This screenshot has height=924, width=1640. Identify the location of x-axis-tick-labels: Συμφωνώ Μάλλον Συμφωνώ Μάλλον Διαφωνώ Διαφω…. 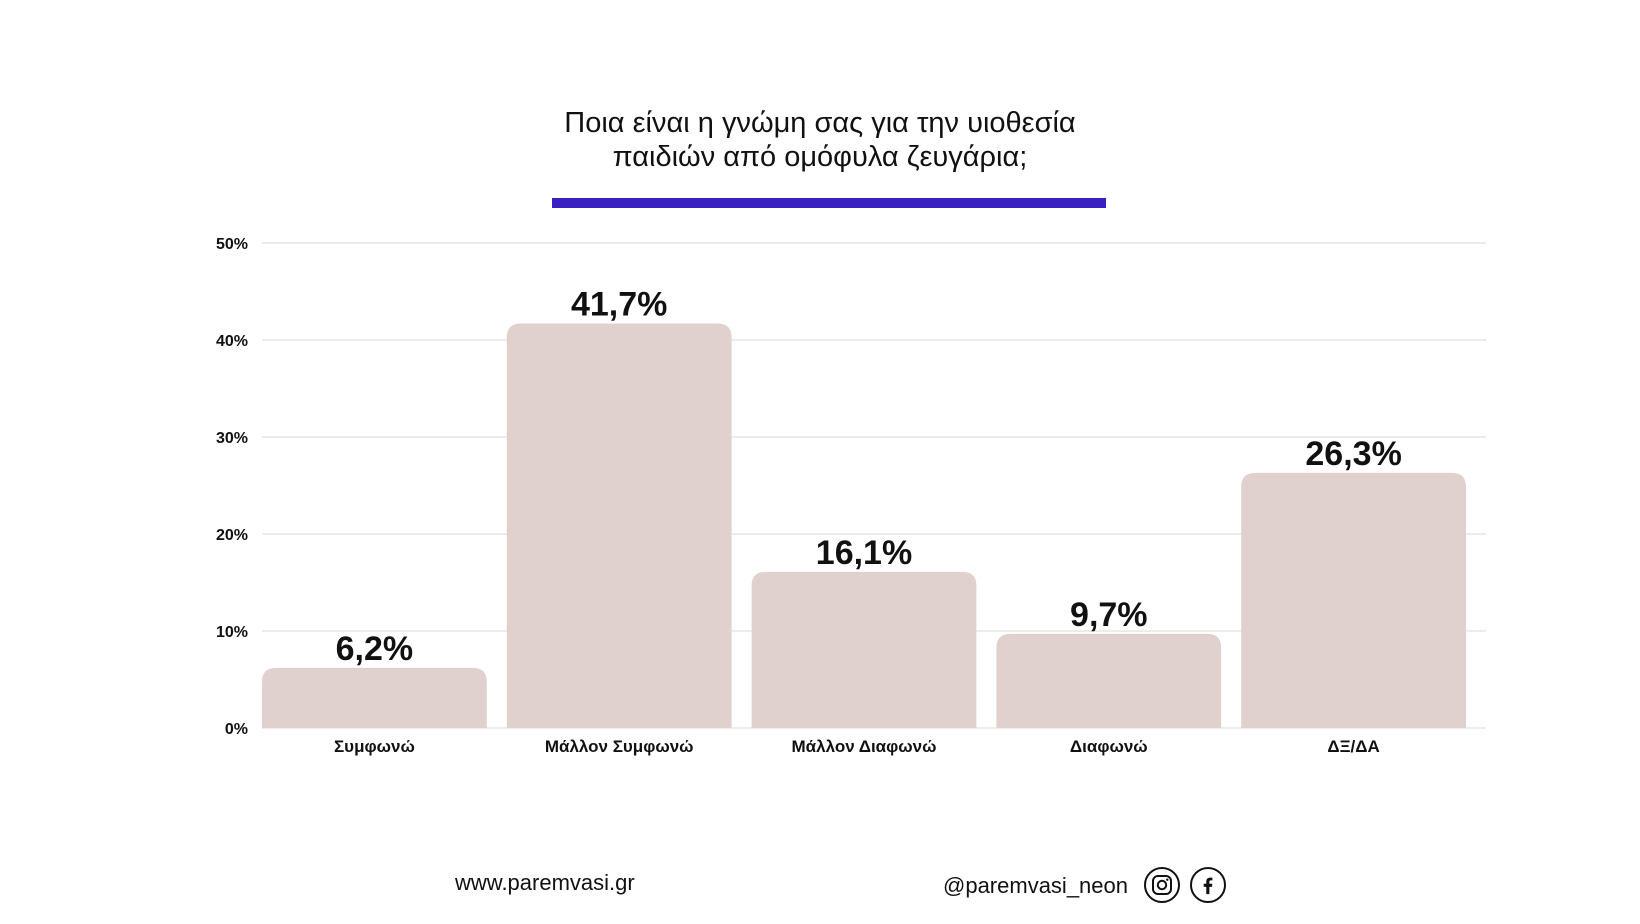
(857, 746).